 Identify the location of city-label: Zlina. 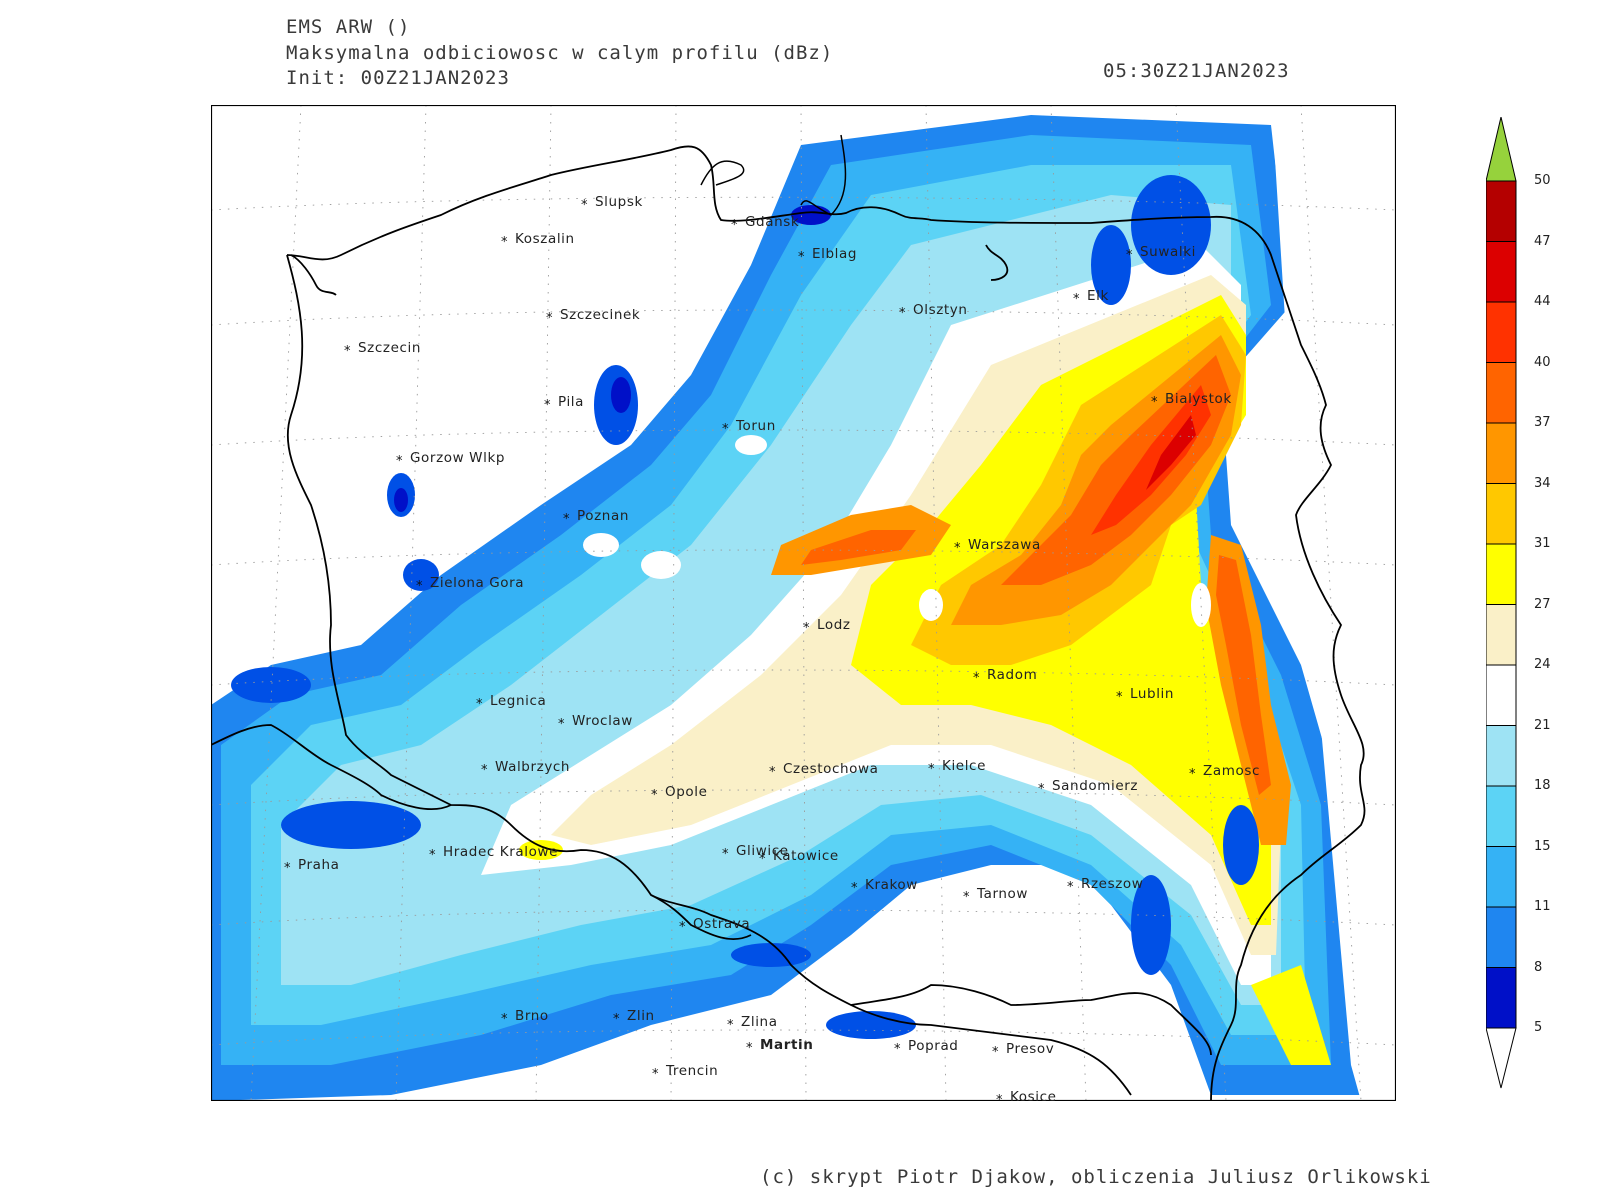
(759, 1022).